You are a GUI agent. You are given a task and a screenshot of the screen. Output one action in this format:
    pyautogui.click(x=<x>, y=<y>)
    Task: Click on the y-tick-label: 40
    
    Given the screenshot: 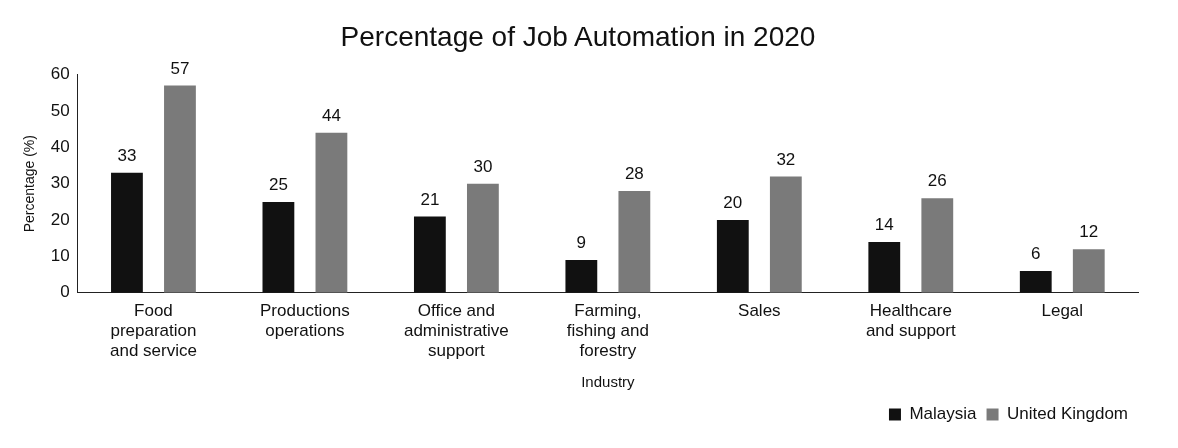 What is the action you would take?
    pyautogui.click(x=60, y=147)
    